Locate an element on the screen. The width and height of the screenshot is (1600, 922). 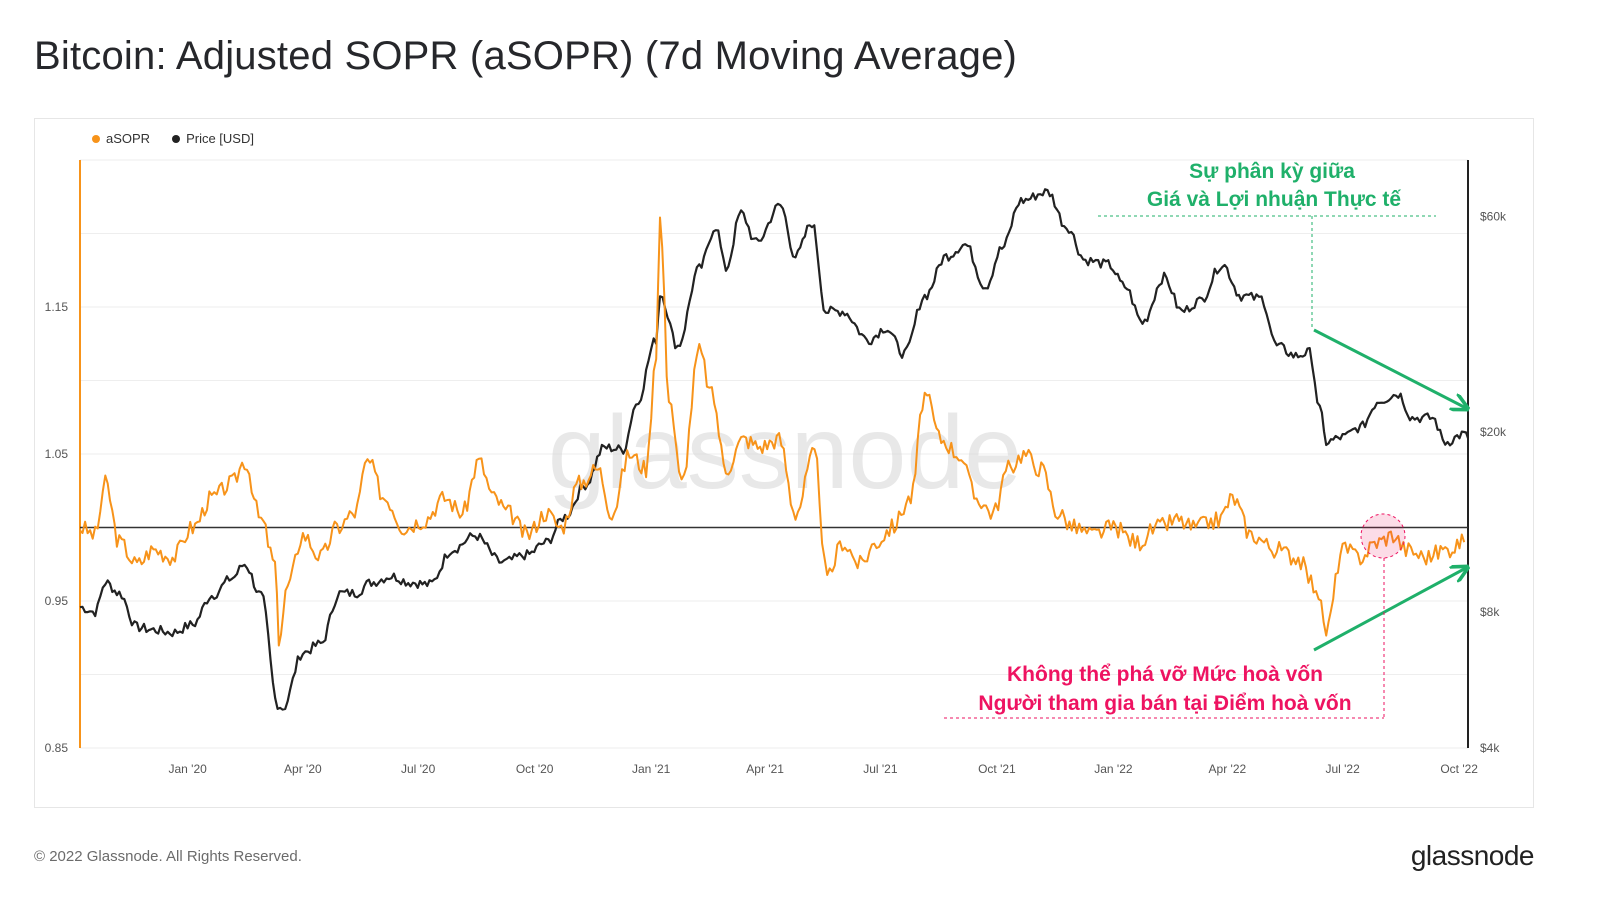
y-left-tick-label: 0.85 is located at coordinates (57, 748).